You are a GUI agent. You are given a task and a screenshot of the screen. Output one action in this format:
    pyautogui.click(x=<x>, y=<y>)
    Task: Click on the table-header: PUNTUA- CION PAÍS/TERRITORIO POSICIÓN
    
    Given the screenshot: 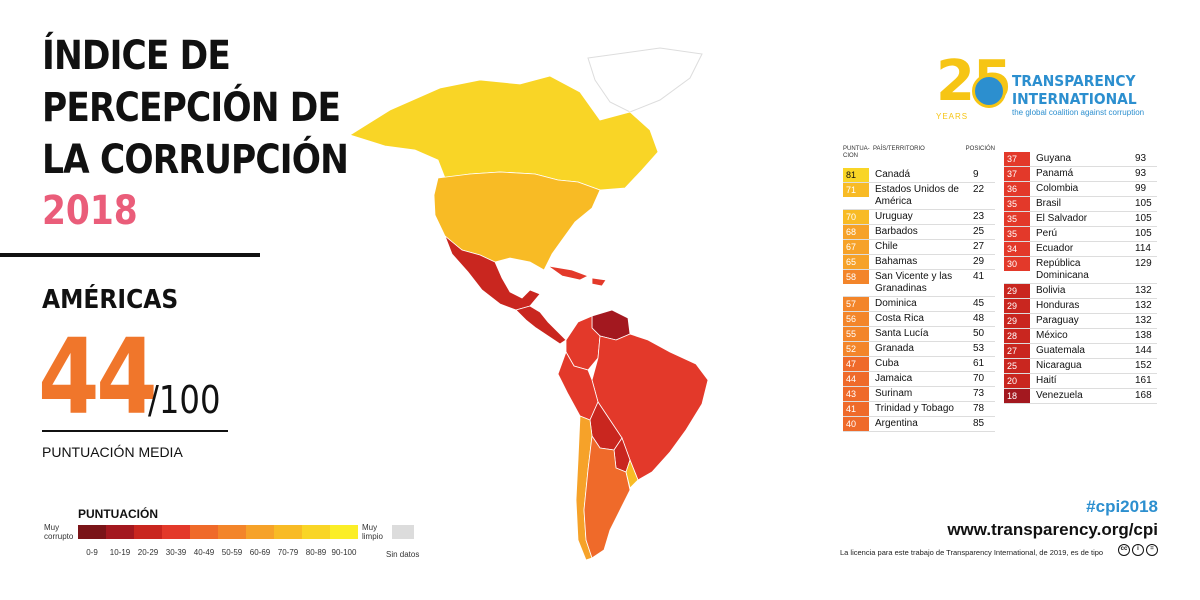 What is the action you would take?
    pyautogui.click(x=919, y=157)
    